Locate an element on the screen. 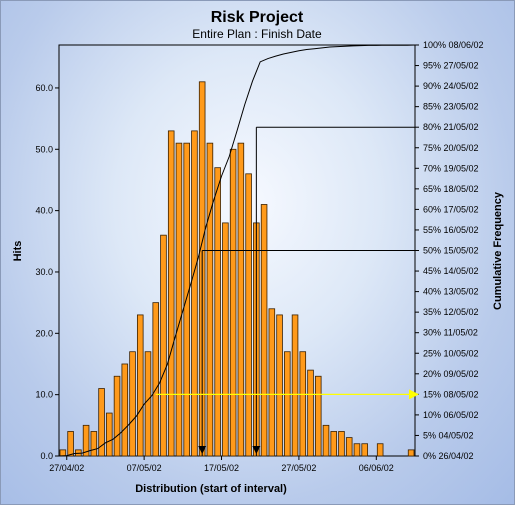  y-tick-label: 30.0 is located at coordinates (44, 272).